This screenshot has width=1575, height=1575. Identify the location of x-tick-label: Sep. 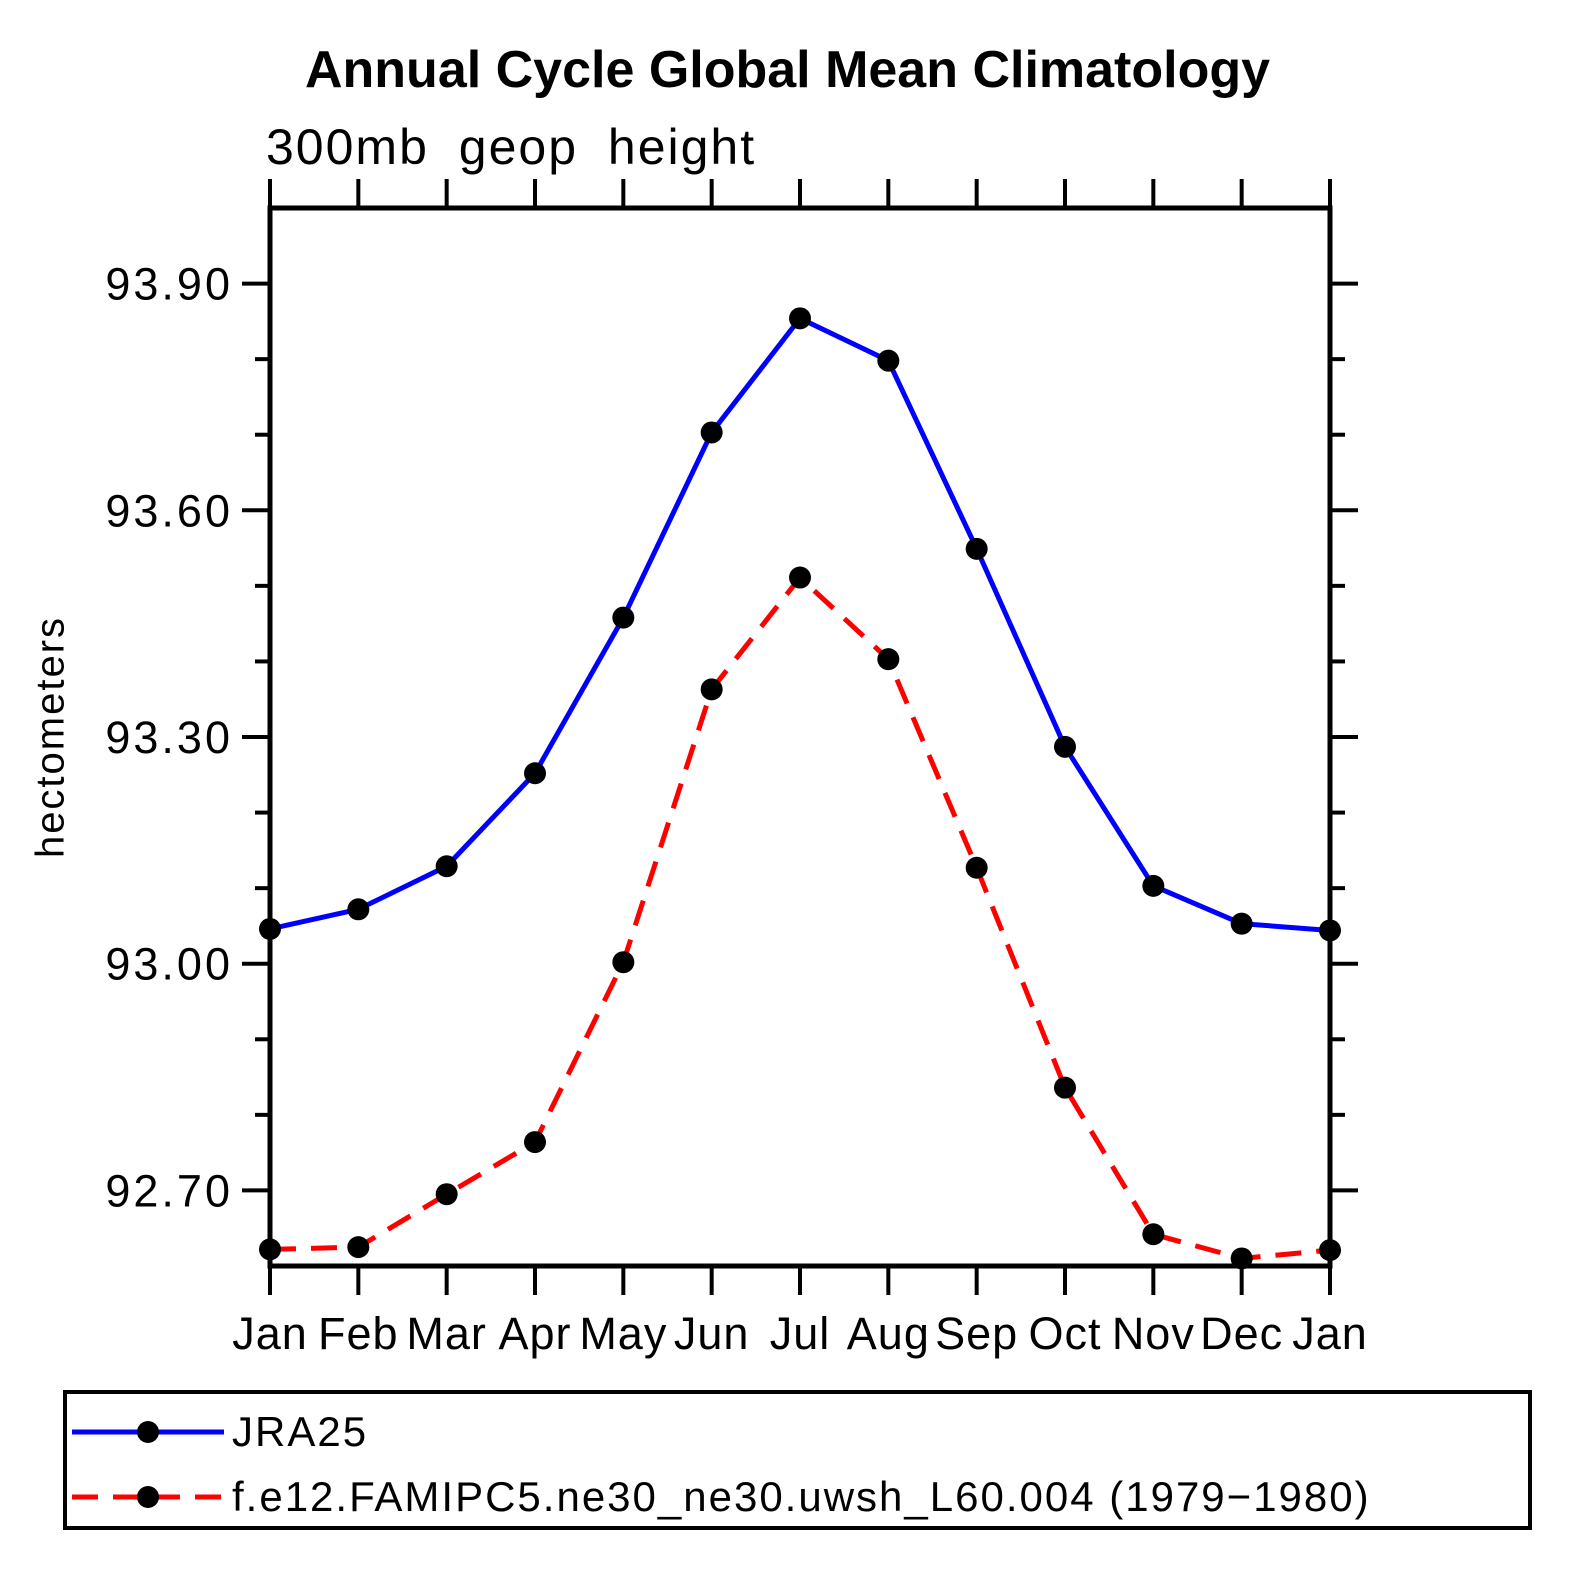
(976, 1333).